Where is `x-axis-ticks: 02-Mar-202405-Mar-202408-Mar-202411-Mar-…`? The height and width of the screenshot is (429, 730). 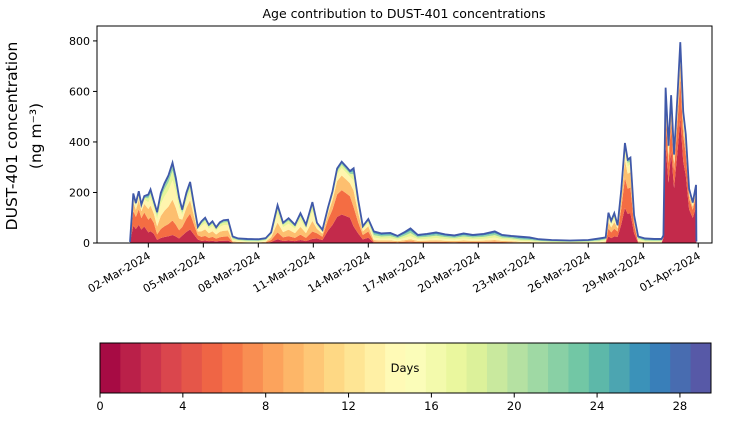
x-axis-ticks: 02-Mar-202405-Mar-202408-Mar-202411-Mar-… is located at coordinates (394, 269).